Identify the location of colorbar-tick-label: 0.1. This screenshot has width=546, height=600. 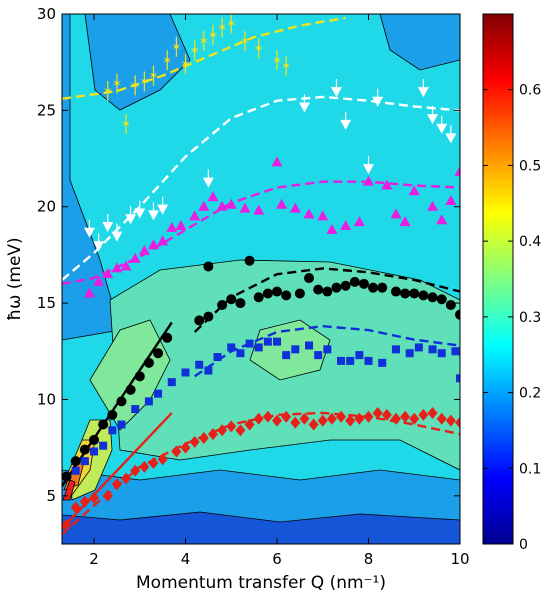
(530, 469).